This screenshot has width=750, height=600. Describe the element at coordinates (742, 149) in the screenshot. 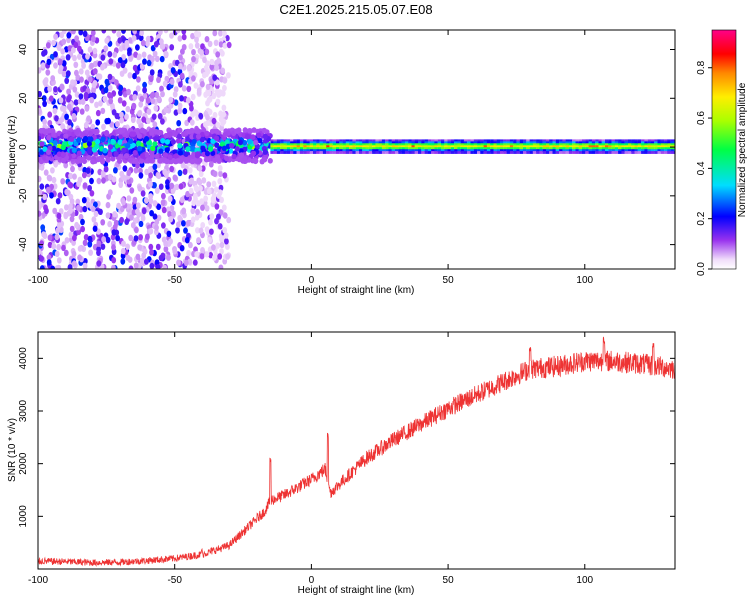

I see `colorbar-label: Normalized spectral amplitude` at that location.